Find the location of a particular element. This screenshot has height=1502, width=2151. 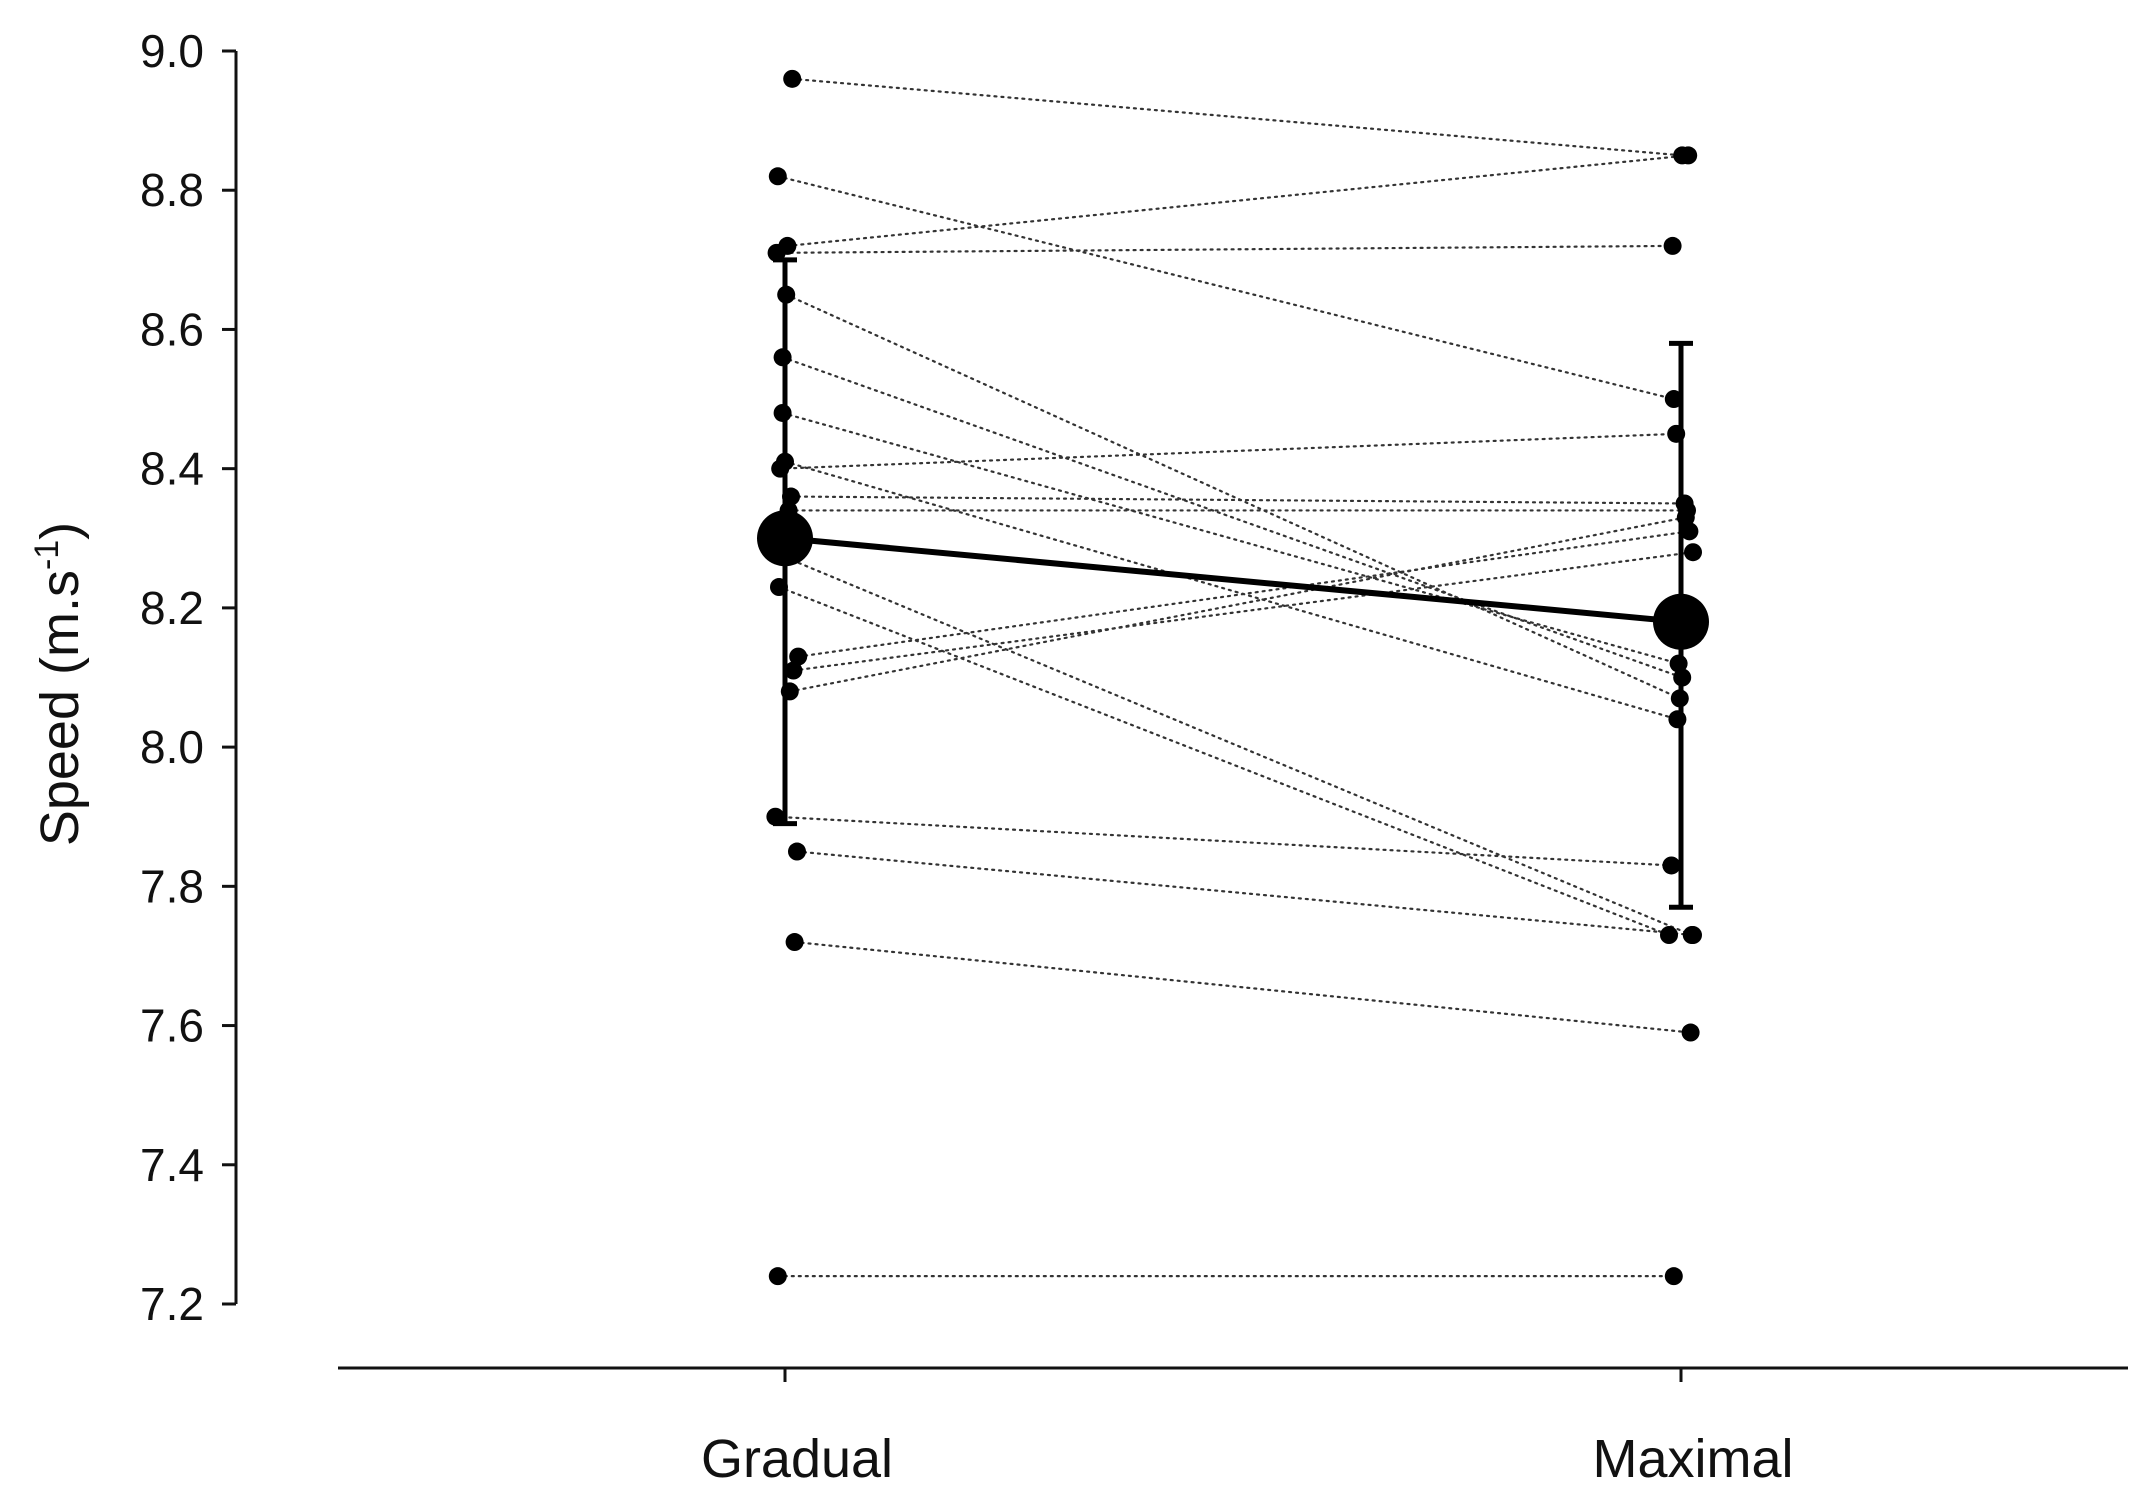

mean-layer is located at coordinates (1233, 580).